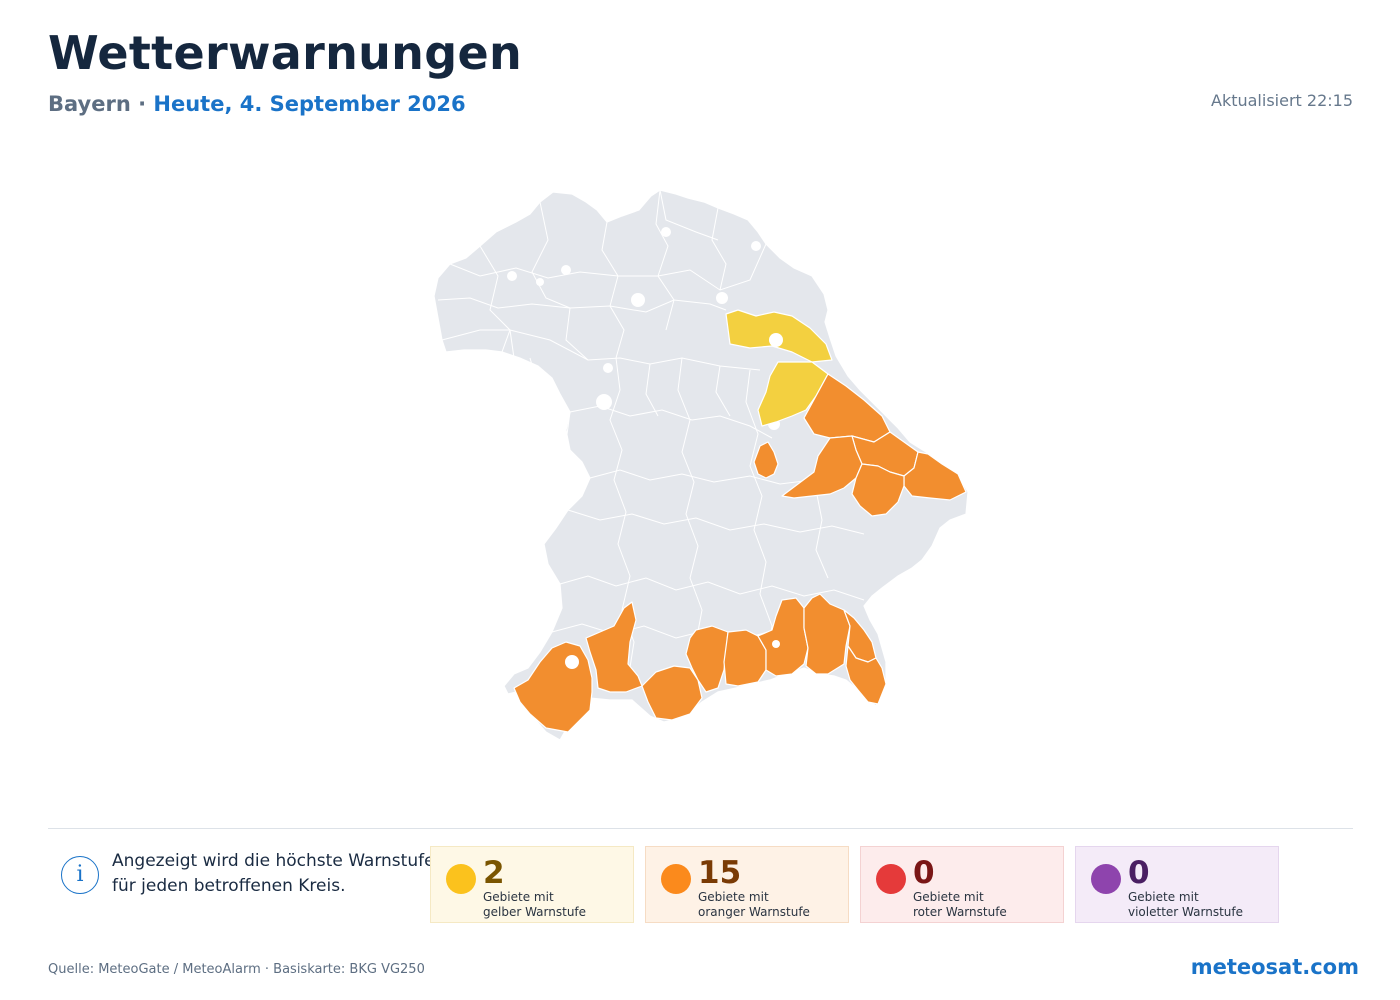  I want to click on legend-card-violet: 0 Gebiete mit violetter Warnstufe, so click(1177, 884).